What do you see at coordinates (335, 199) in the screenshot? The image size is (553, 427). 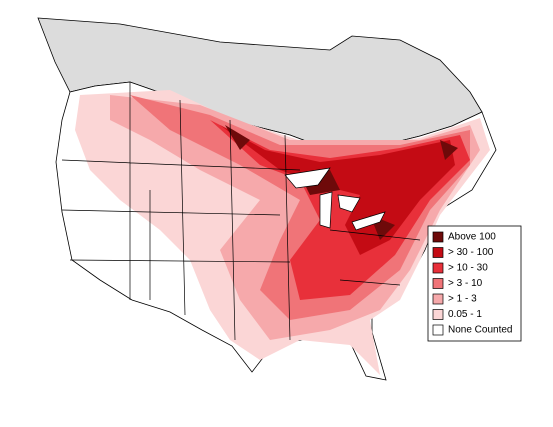 I see `lake` at bounding box center [335, 199].